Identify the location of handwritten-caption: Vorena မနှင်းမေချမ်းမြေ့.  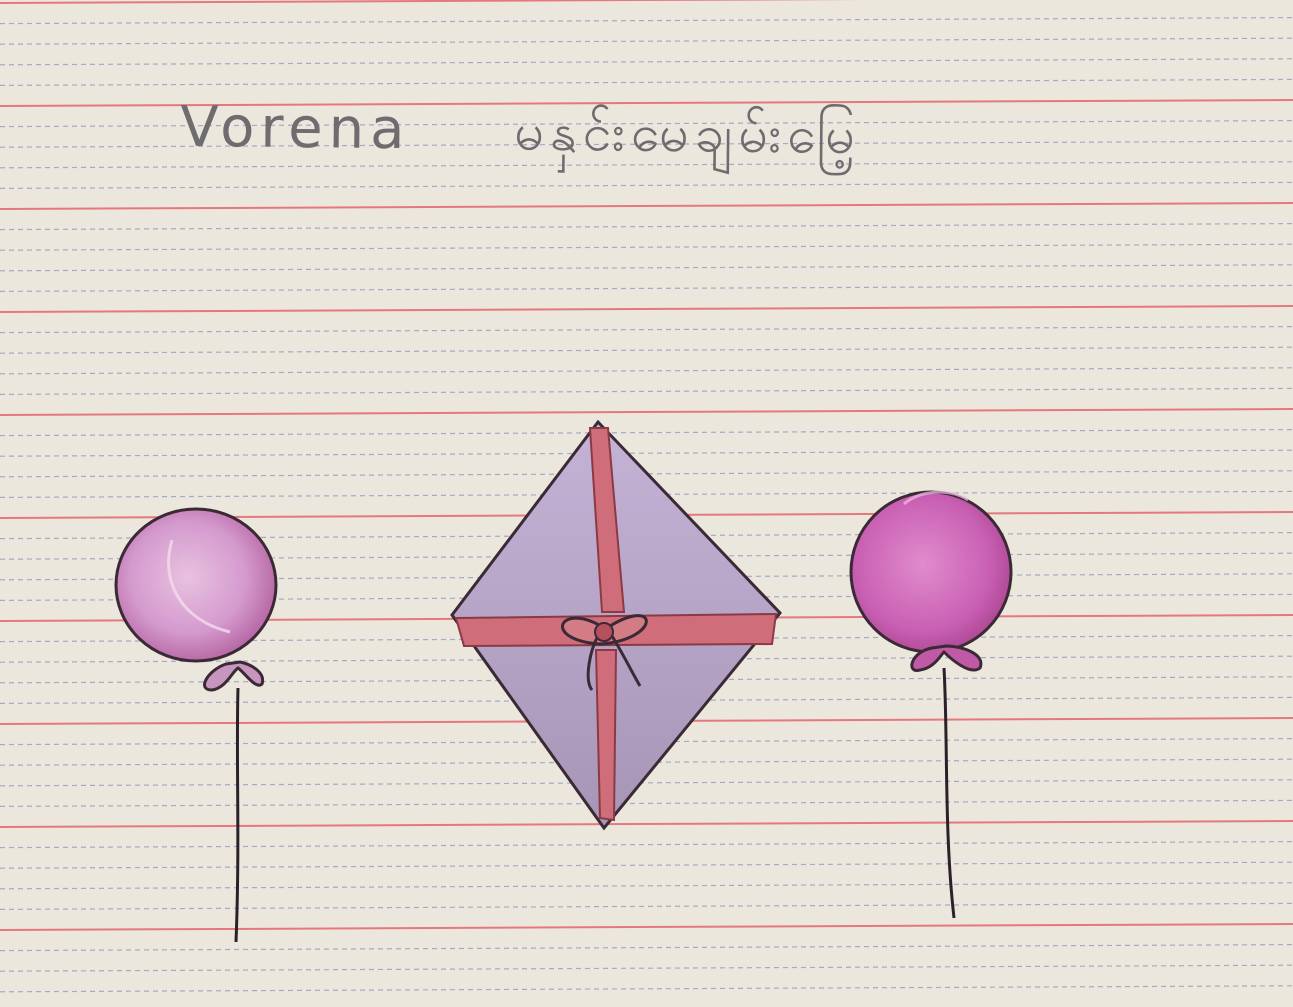
(680, 150).